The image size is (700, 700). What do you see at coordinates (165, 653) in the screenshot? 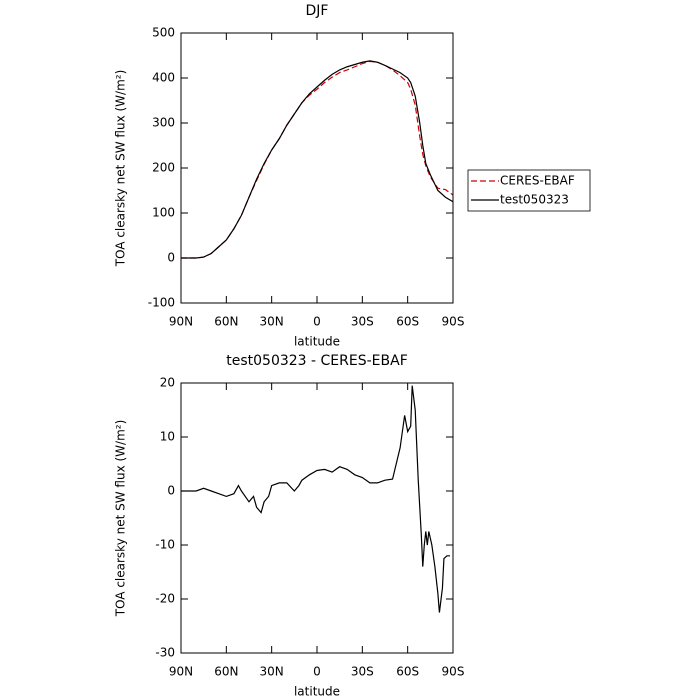
I see `y-tick-label: -30` at bounding box center [165, 653].